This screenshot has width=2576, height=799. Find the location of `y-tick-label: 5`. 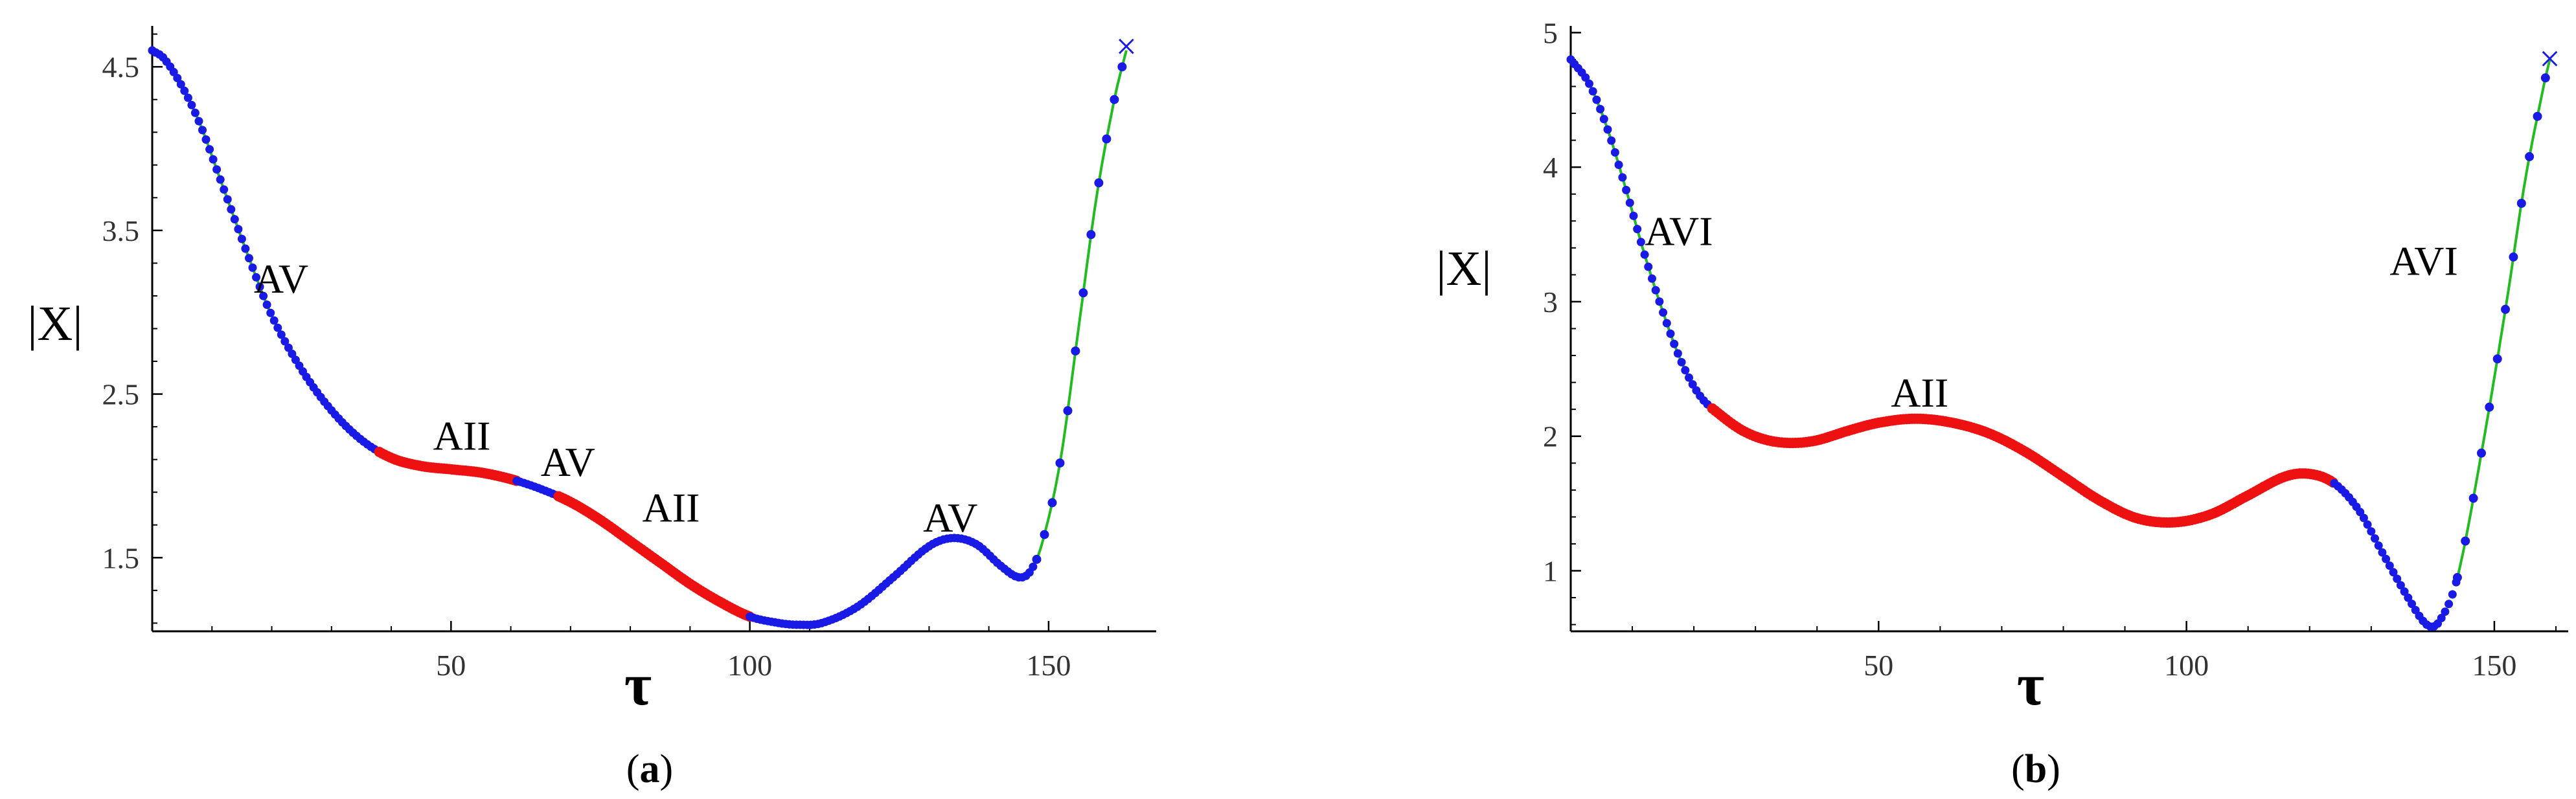

y-tick-label: 5 is located at coordinates (1550, 32).